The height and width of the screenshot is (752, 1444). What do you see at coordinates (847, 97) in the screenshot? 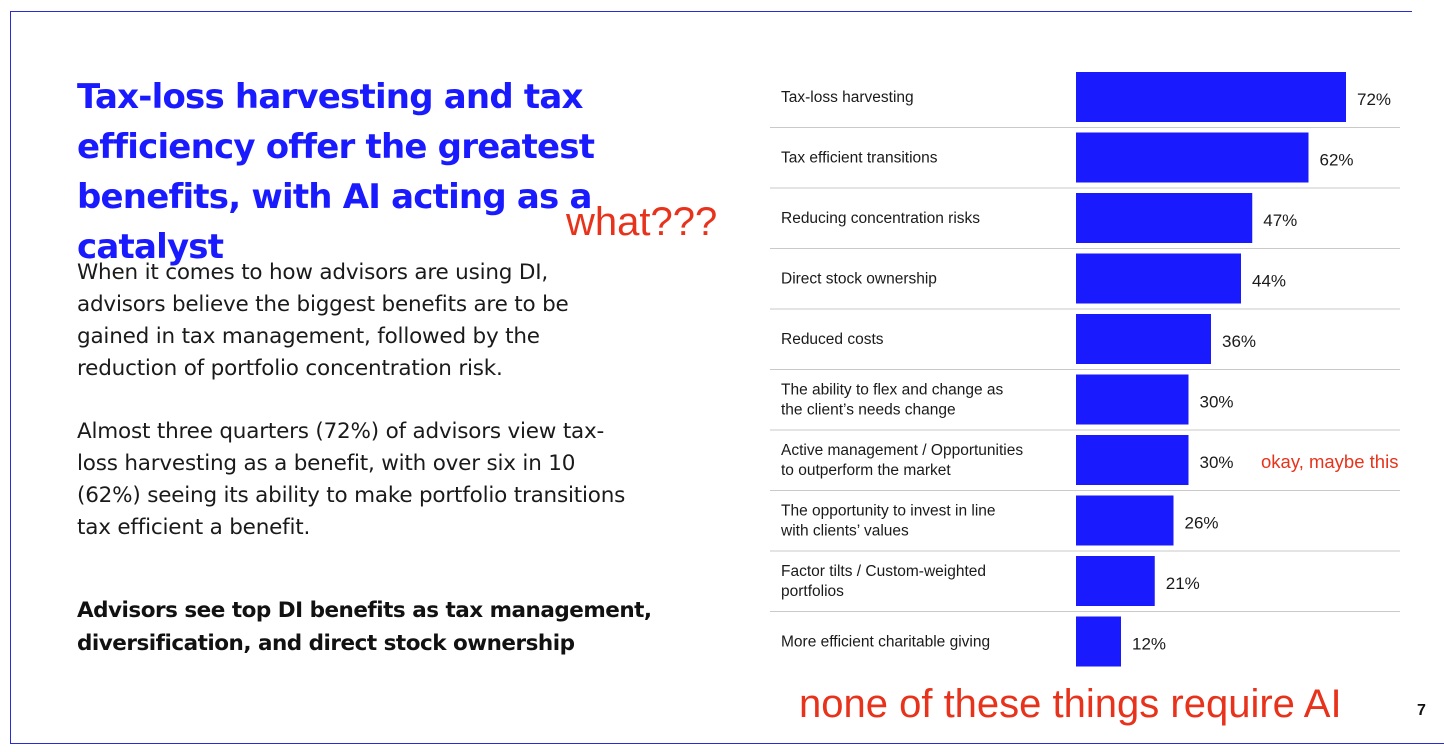
I see `category-label-0: Tax-loss harvesting` at bounding box center [847, 97].